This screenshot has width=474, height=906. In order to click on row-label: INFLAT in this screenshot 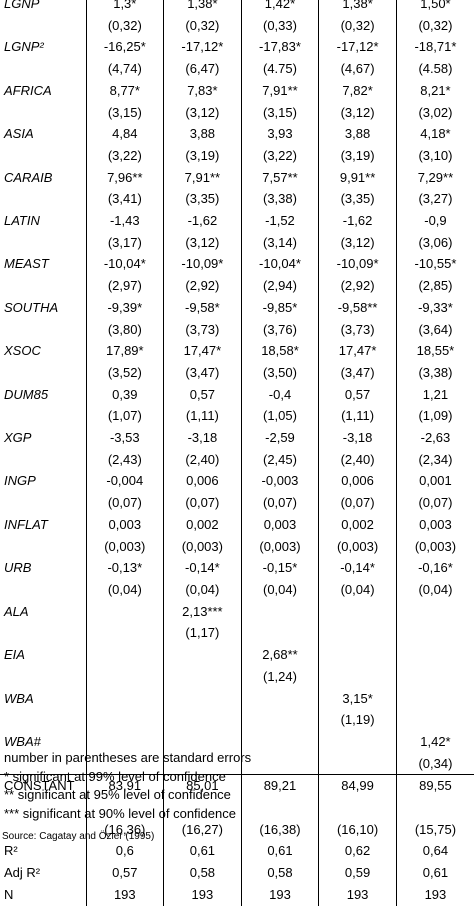, I will do `click(43, 524)`.